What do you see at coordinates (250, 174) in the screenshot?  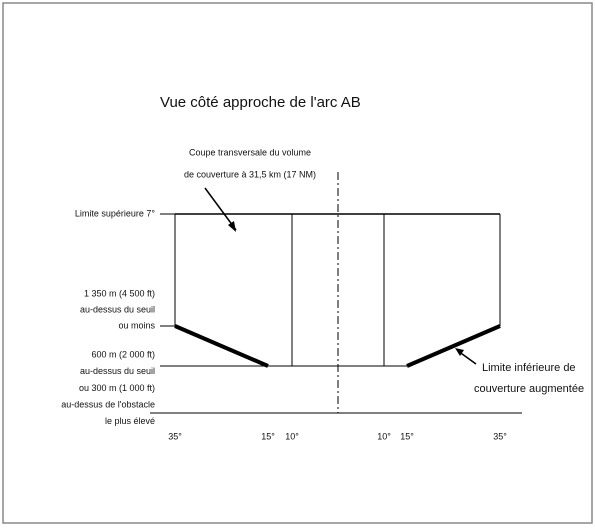 I see `note-line: de couverture à 31,5 km (17 NM)` at bounding box center [250, 174].